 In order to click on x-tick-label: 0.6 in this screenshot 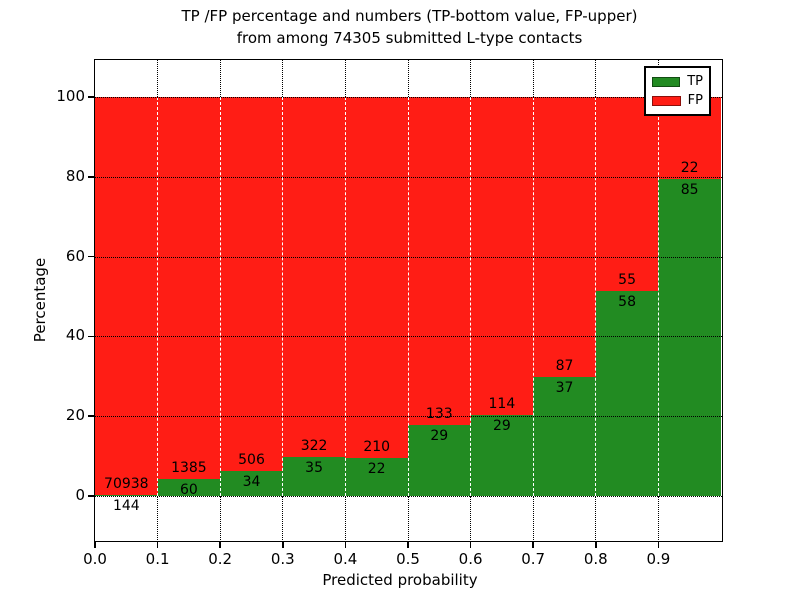, I will do `click(470, 559)`.